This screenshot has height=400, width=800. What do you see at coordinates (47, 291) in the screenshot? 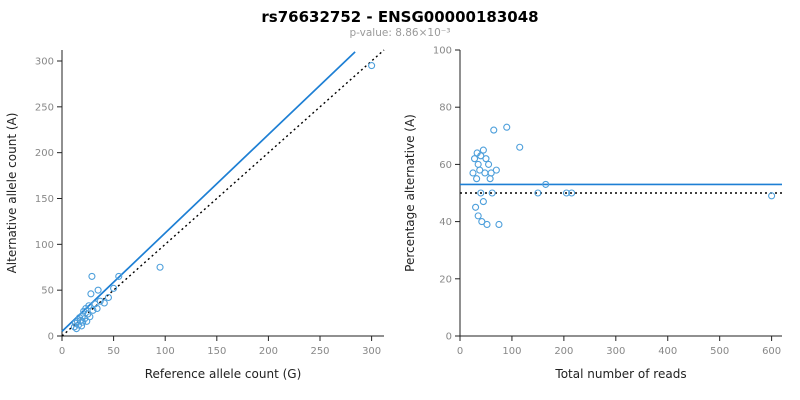
I see `y-tick-label: 50` at bounding box center [47, 291].